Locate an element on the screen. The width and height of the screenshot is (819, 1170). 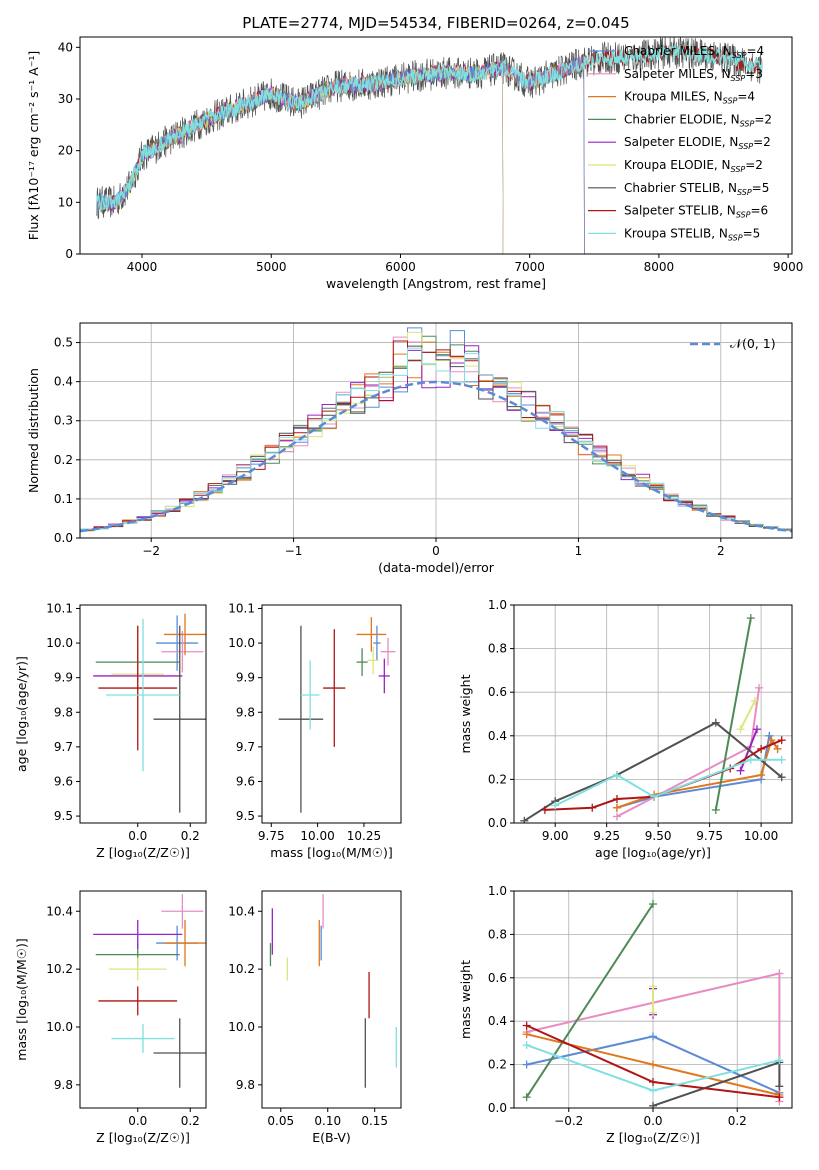
series-kroupa-stelib is located at coordinates (668, 782).